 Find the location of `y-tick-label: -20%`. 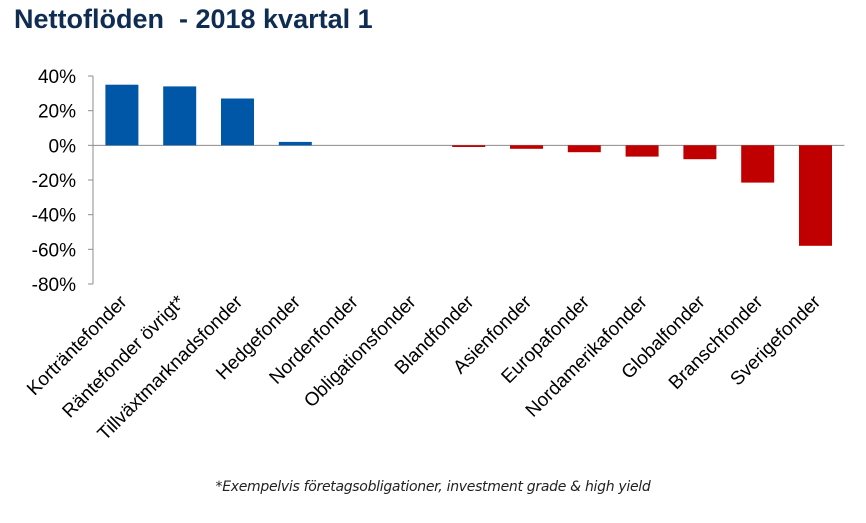

y-tick-label: -20% is located at coordinates (54, 181).